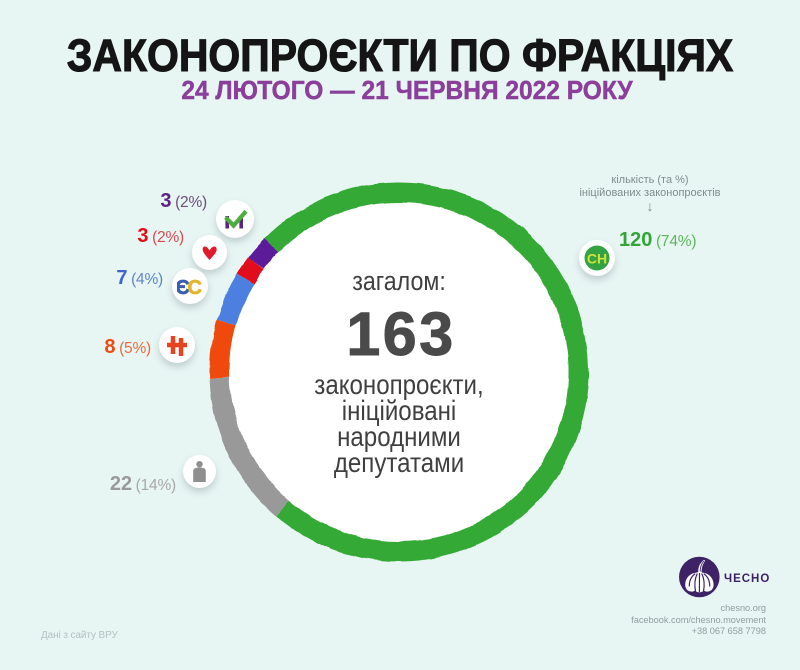 The image size is (800, 670). I want to click on svg-text: СН, so click(597, 259).